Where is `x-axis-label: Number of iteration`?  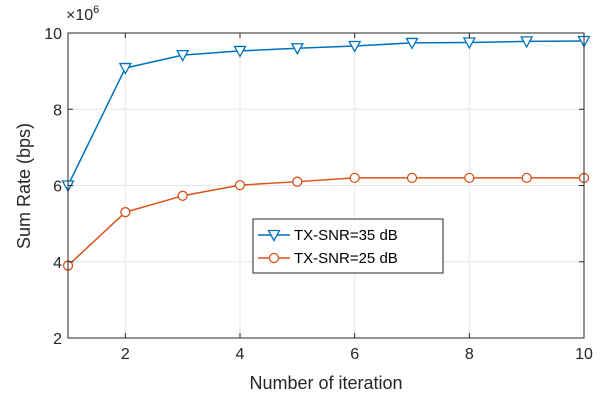
x-axis-label: Number of iteration is located at coordinates (325, 383).